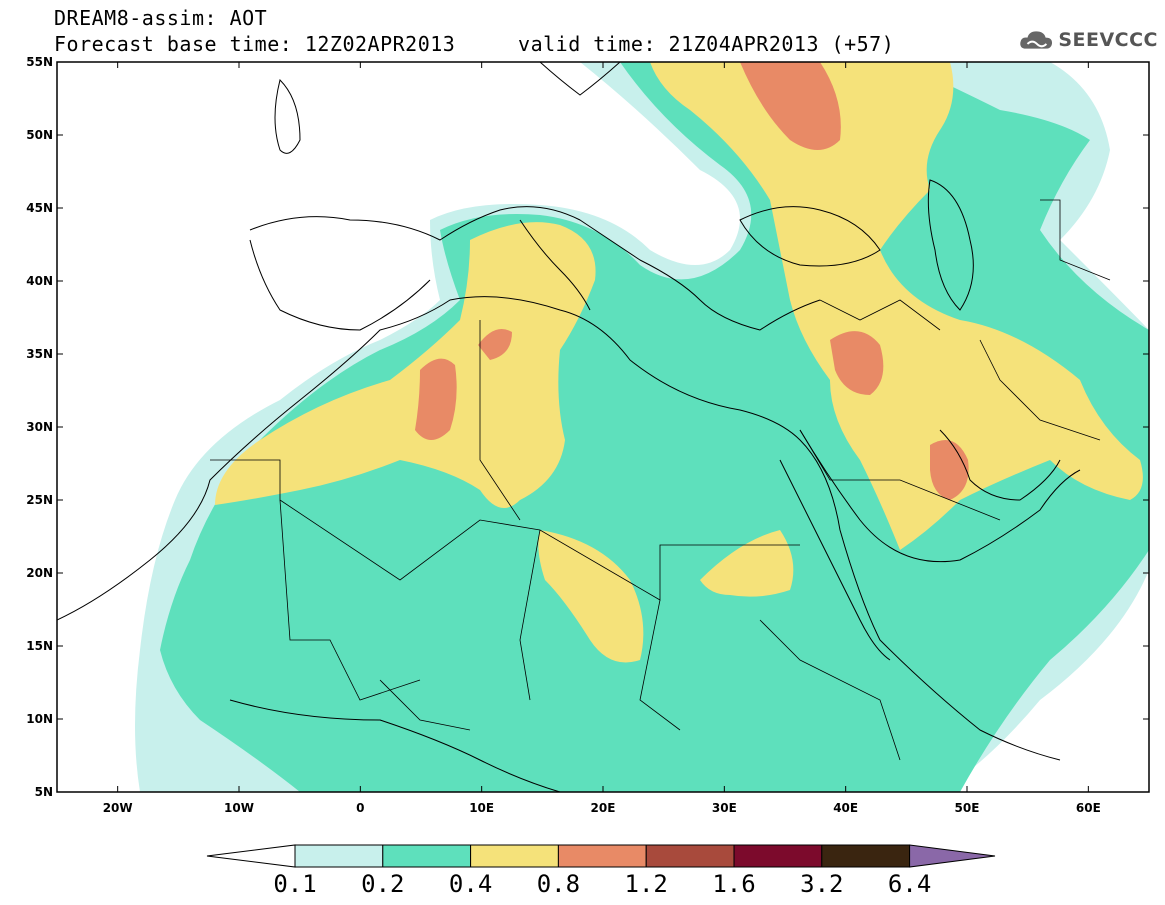 Image resolution: width=1165 pixels, height=905 pixels. I want to click on coast-britain, so click(287, 116).